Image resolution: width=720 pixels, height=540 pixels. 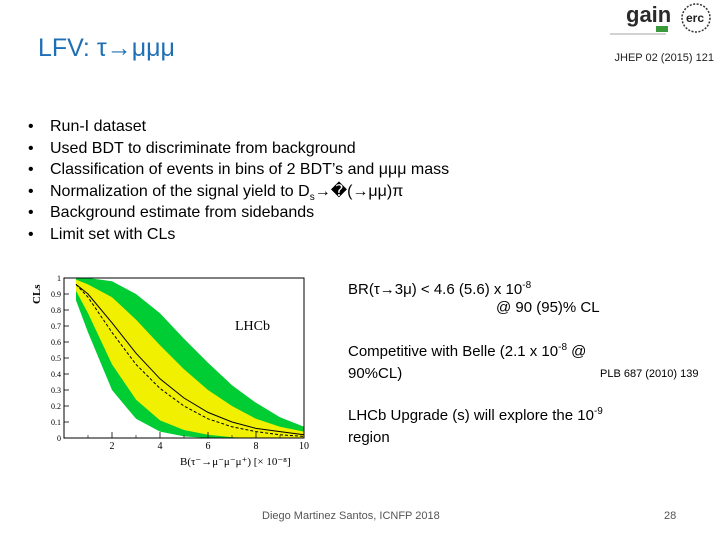 What do you see at coordinates (252, 326) in the screenshot?
I see `lhcb-label: LHCb` at bounding box center [252, 326].